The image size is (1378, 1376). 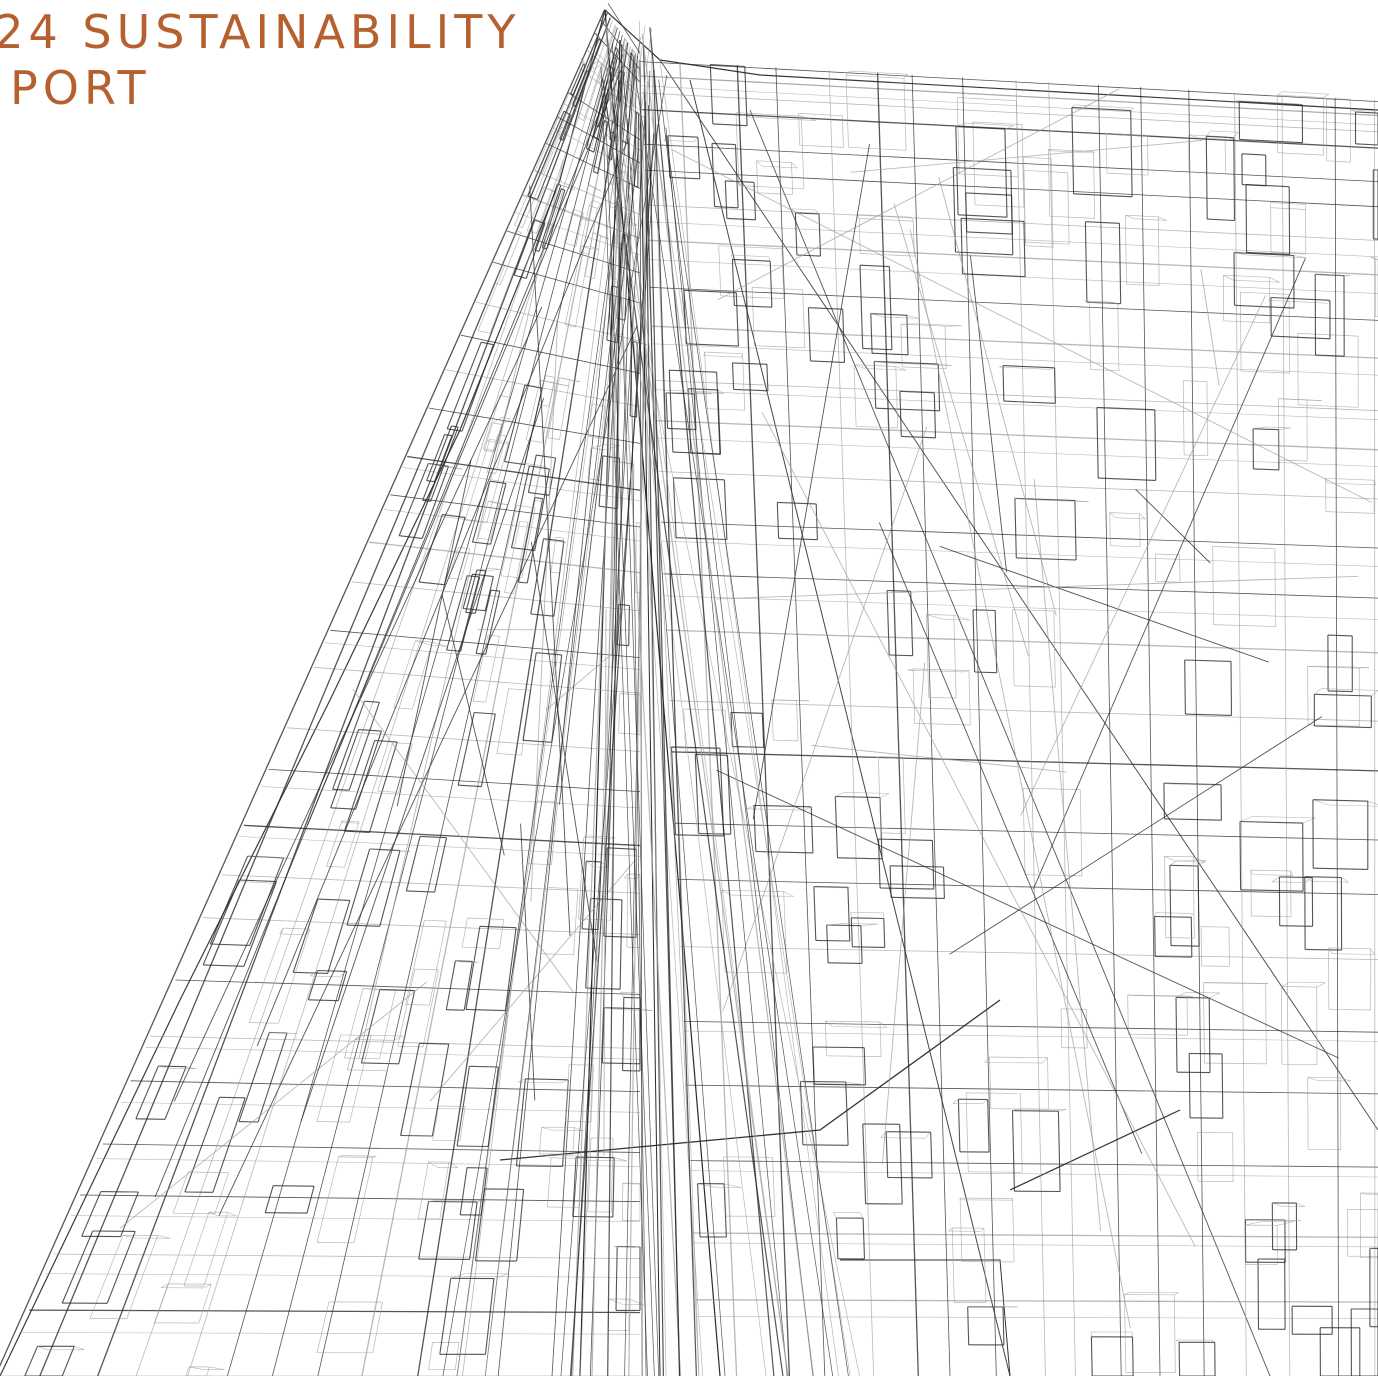 I want to click on report-title-line-1: 024 SUSTAINABILITY, so click(x=260, y=32).